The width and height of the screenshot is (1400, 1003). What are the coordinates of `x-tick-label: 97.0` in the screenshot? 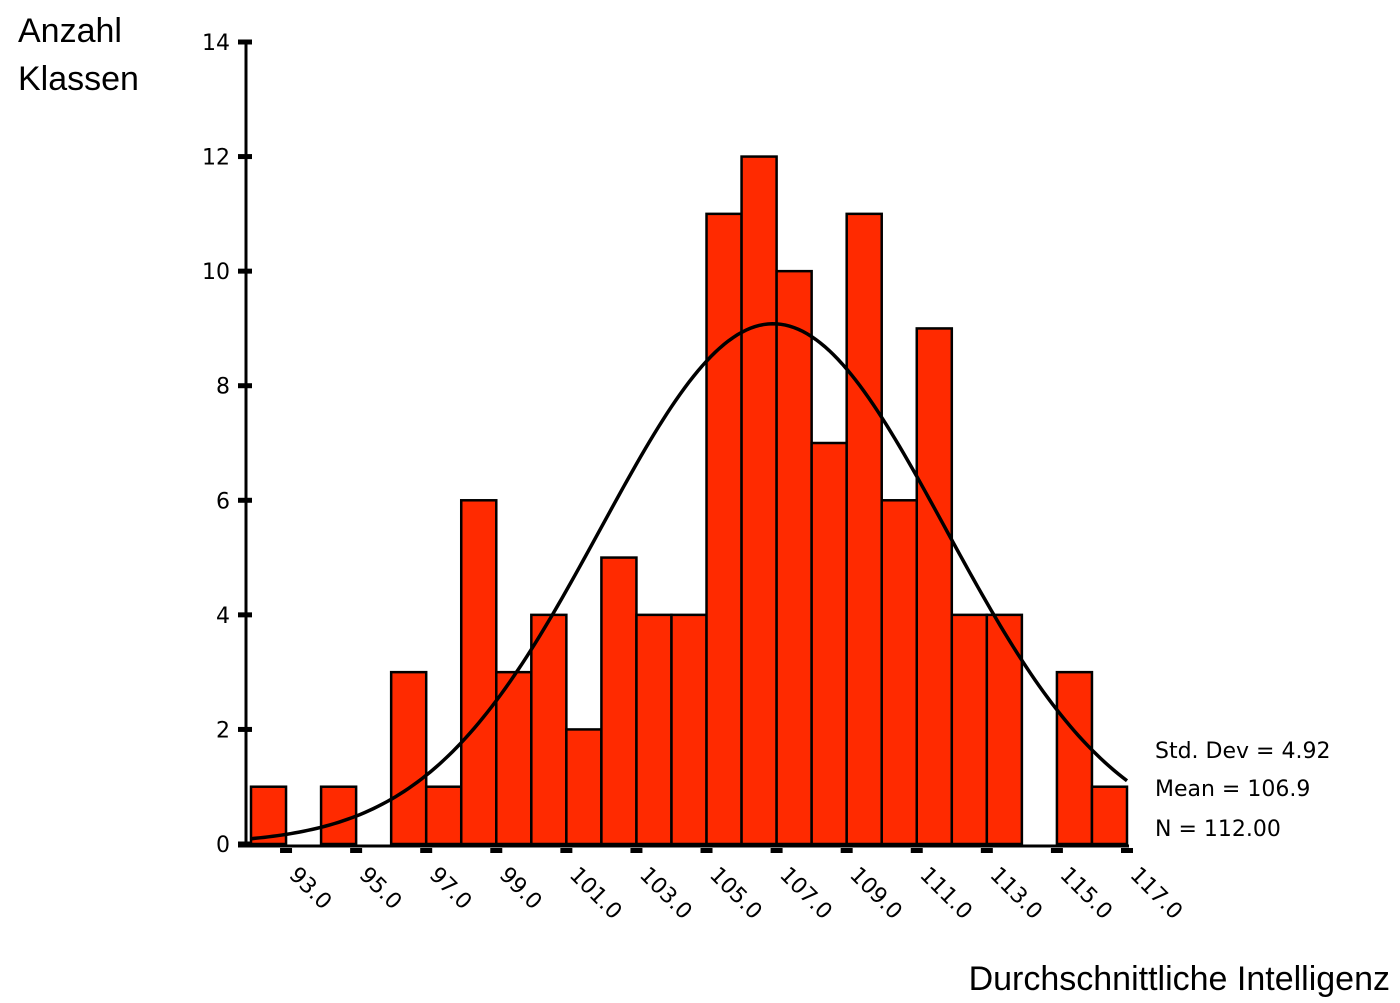 It's located at (450, 889).